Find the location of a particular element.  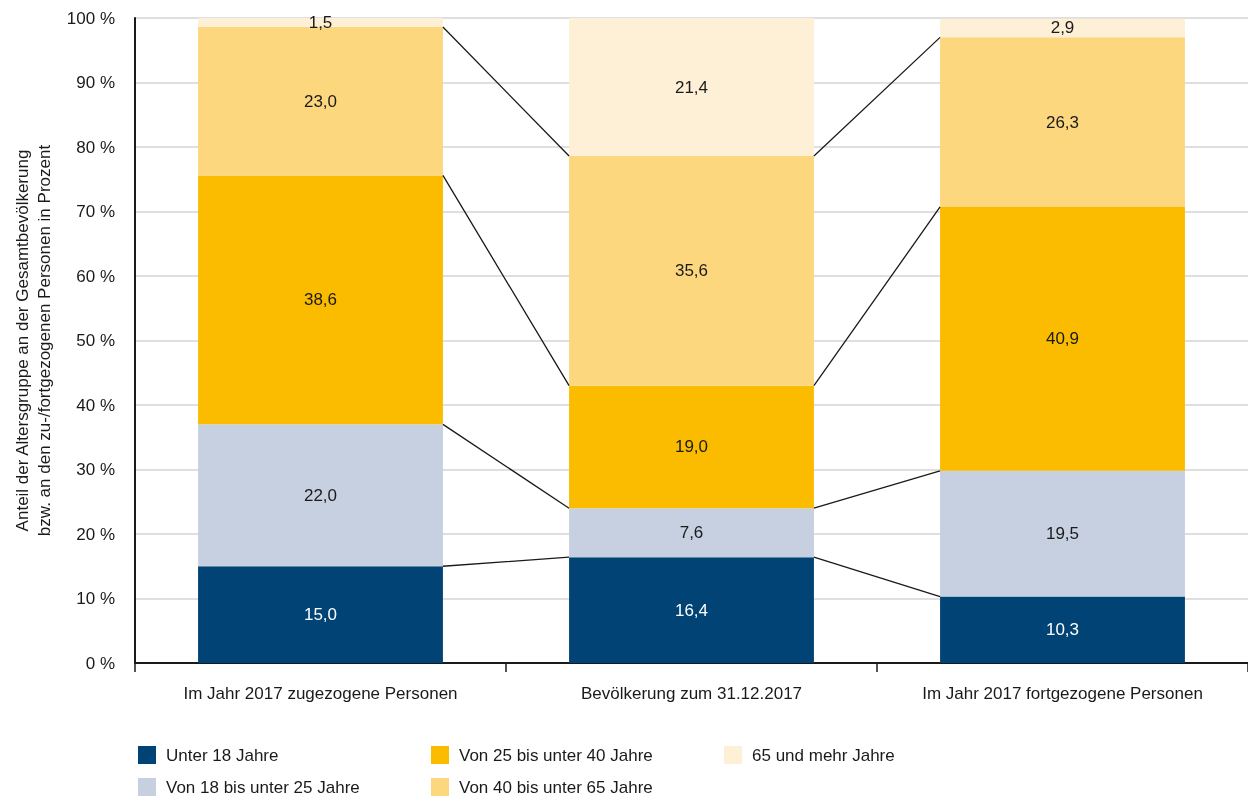

data-label: 22,0 is located at coordinates (320, 495).